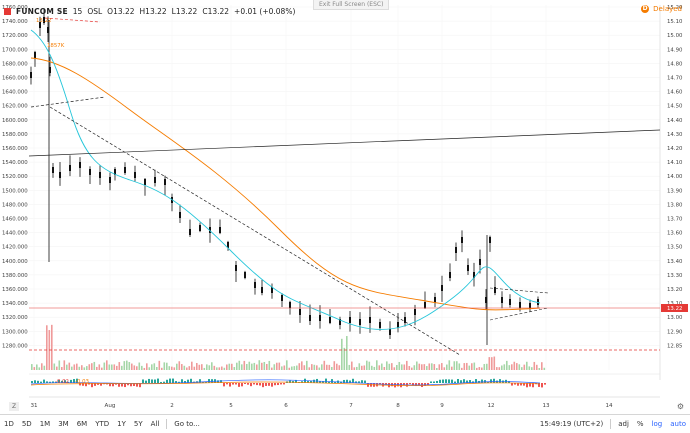 This screenshot has width=690, height=433. What do you see at coordinates (351, 5) in the screenshot?
I see `exit-fullscreen-button: Exit Full Screen (ESC)` at bounding box center [351, 5].